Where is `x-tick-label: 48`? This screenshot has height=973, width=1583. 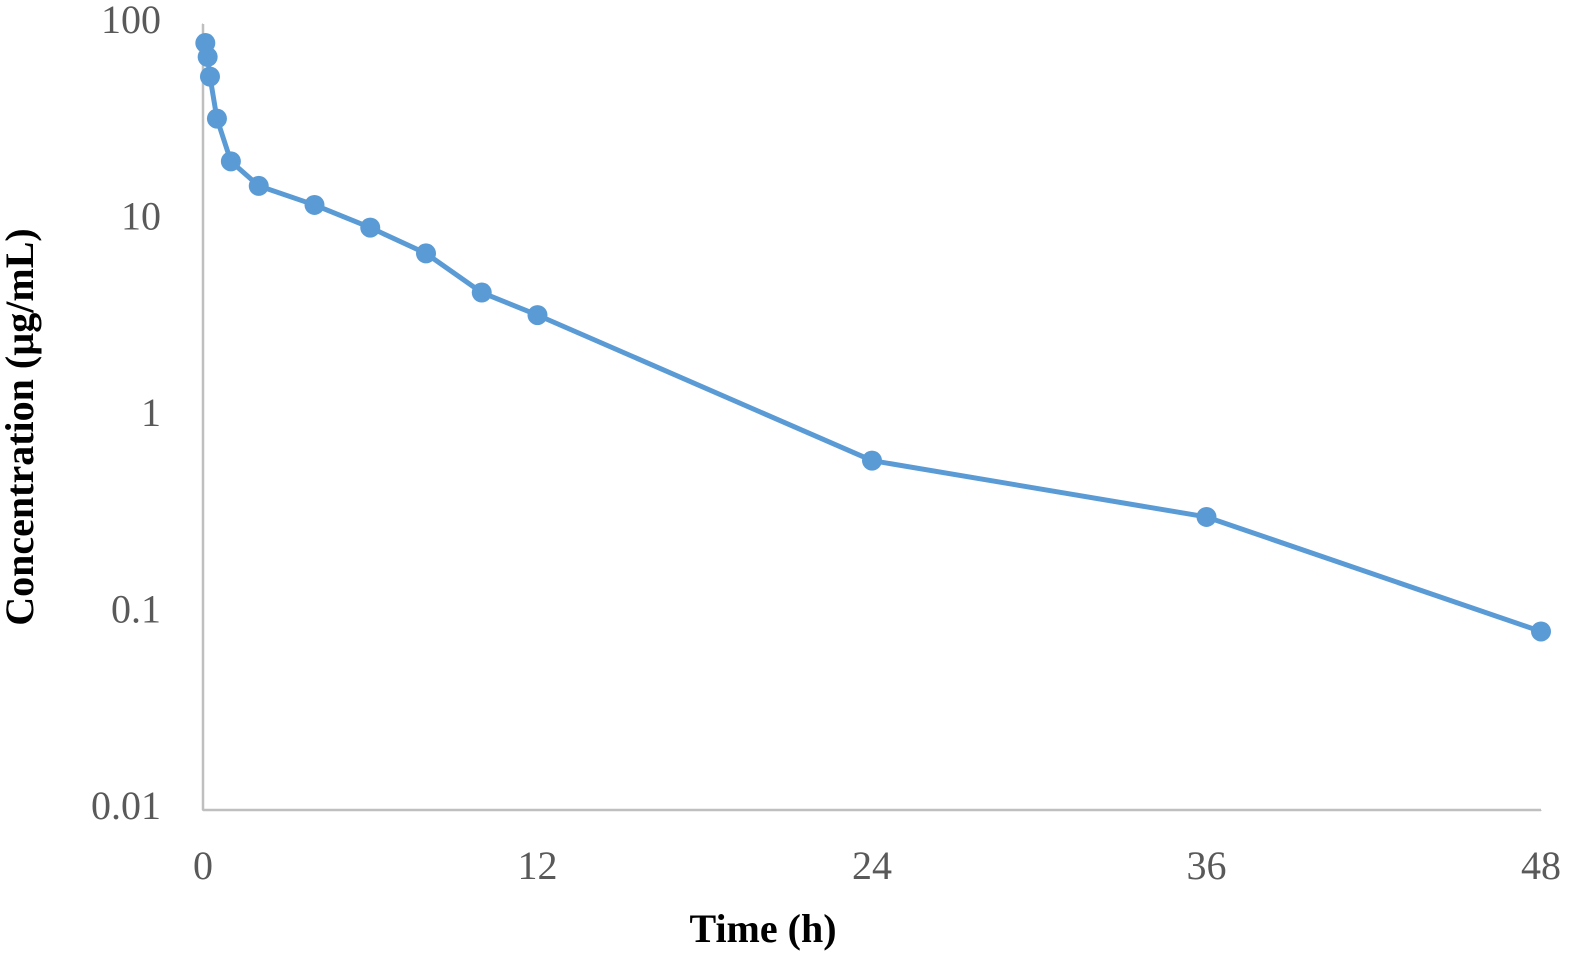
x-tick-label: 48 is located at coordinates (1541, 865).